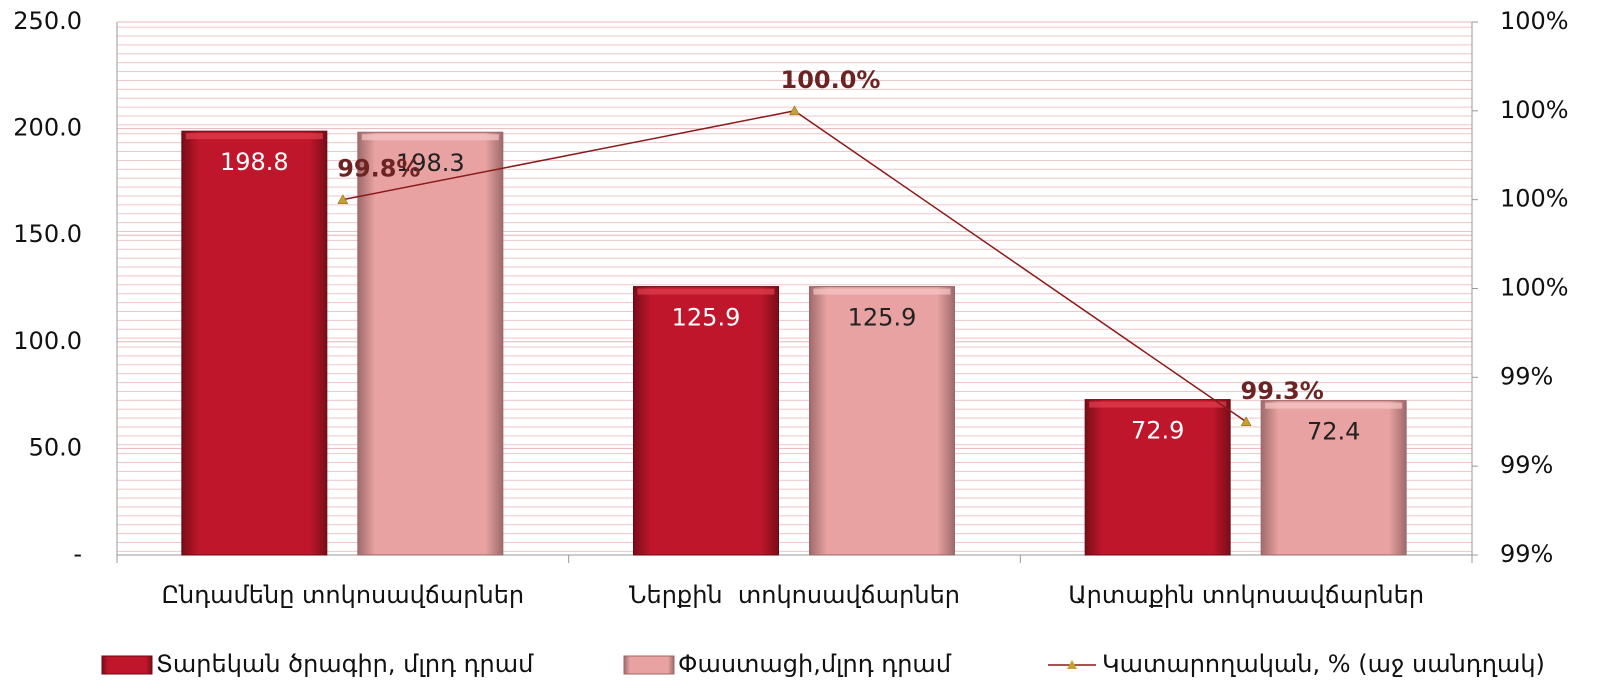 The height and width of the screenshot is (697, 1604). Describe the element at coordinates (342, 595) in the screenshot. I see `x-tick-label: Ընդամենը տոկոսավճարներ` at that location.